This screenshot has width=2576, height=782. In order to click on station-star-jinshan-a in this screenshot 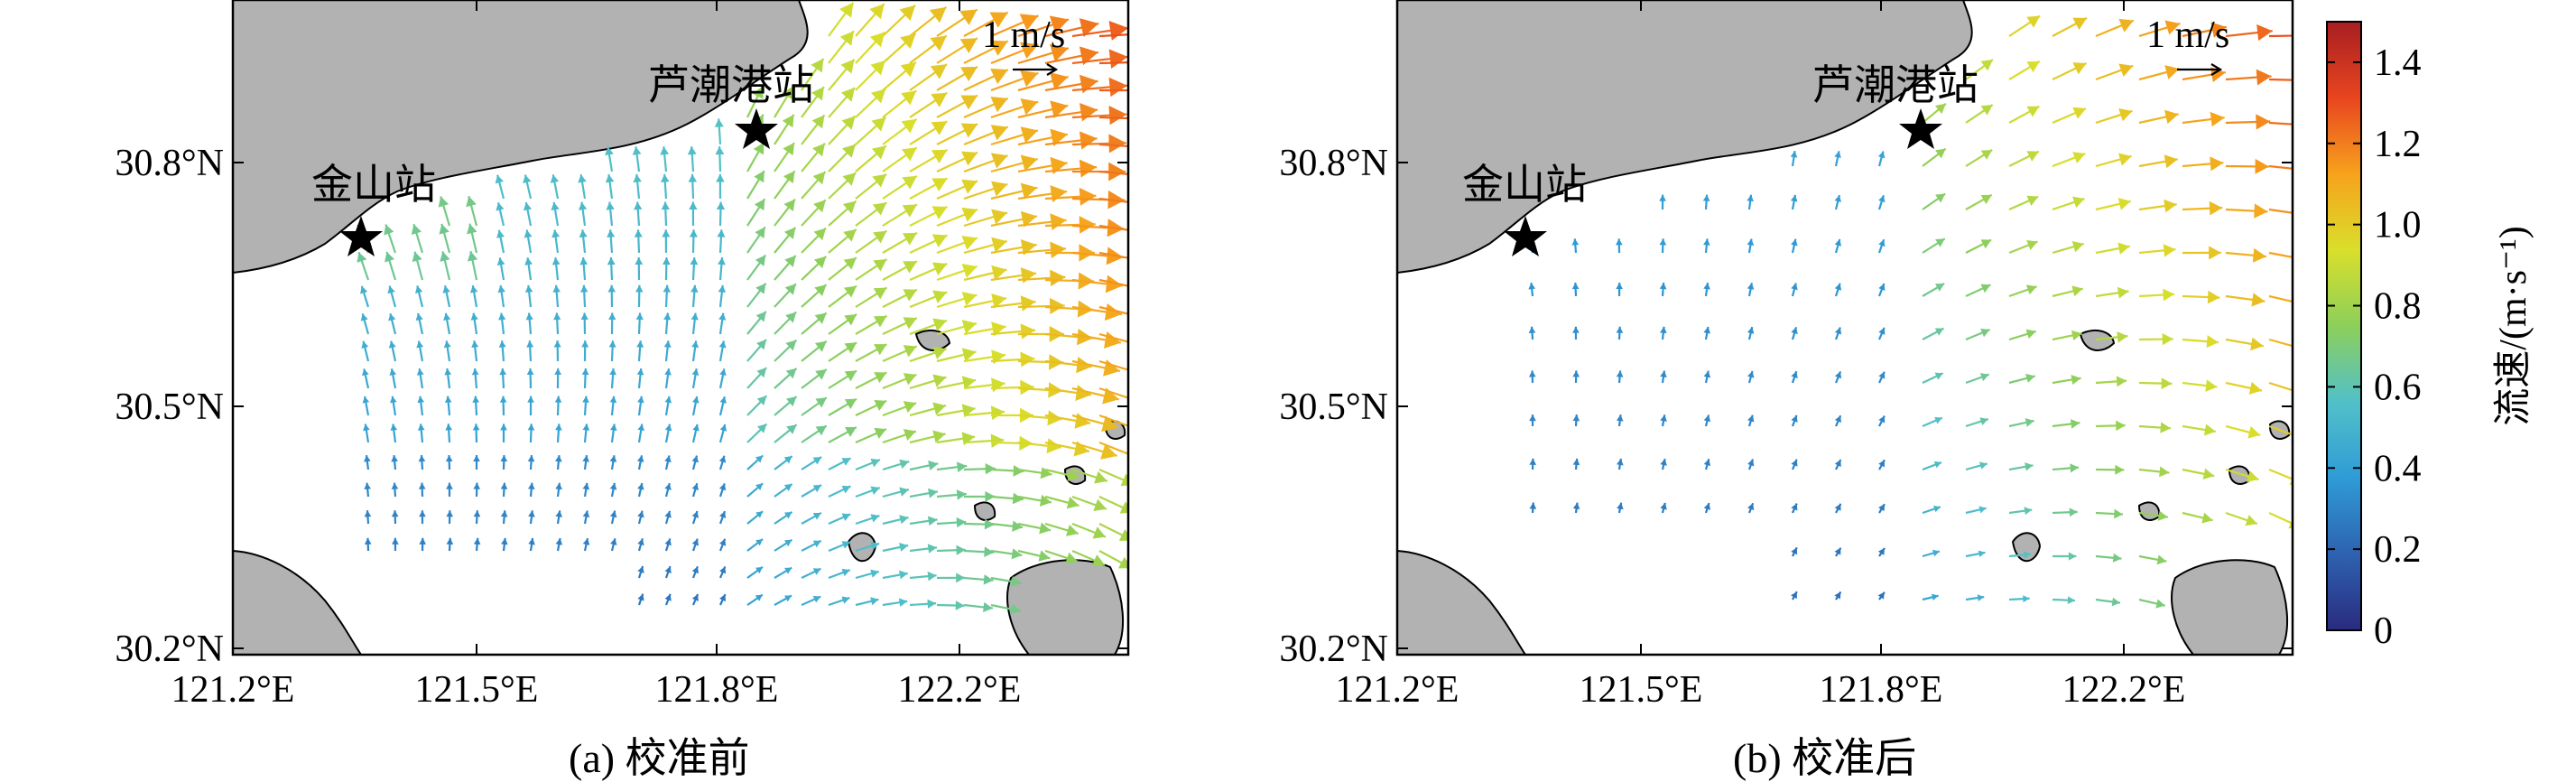, I will do `click(361, 236)`.